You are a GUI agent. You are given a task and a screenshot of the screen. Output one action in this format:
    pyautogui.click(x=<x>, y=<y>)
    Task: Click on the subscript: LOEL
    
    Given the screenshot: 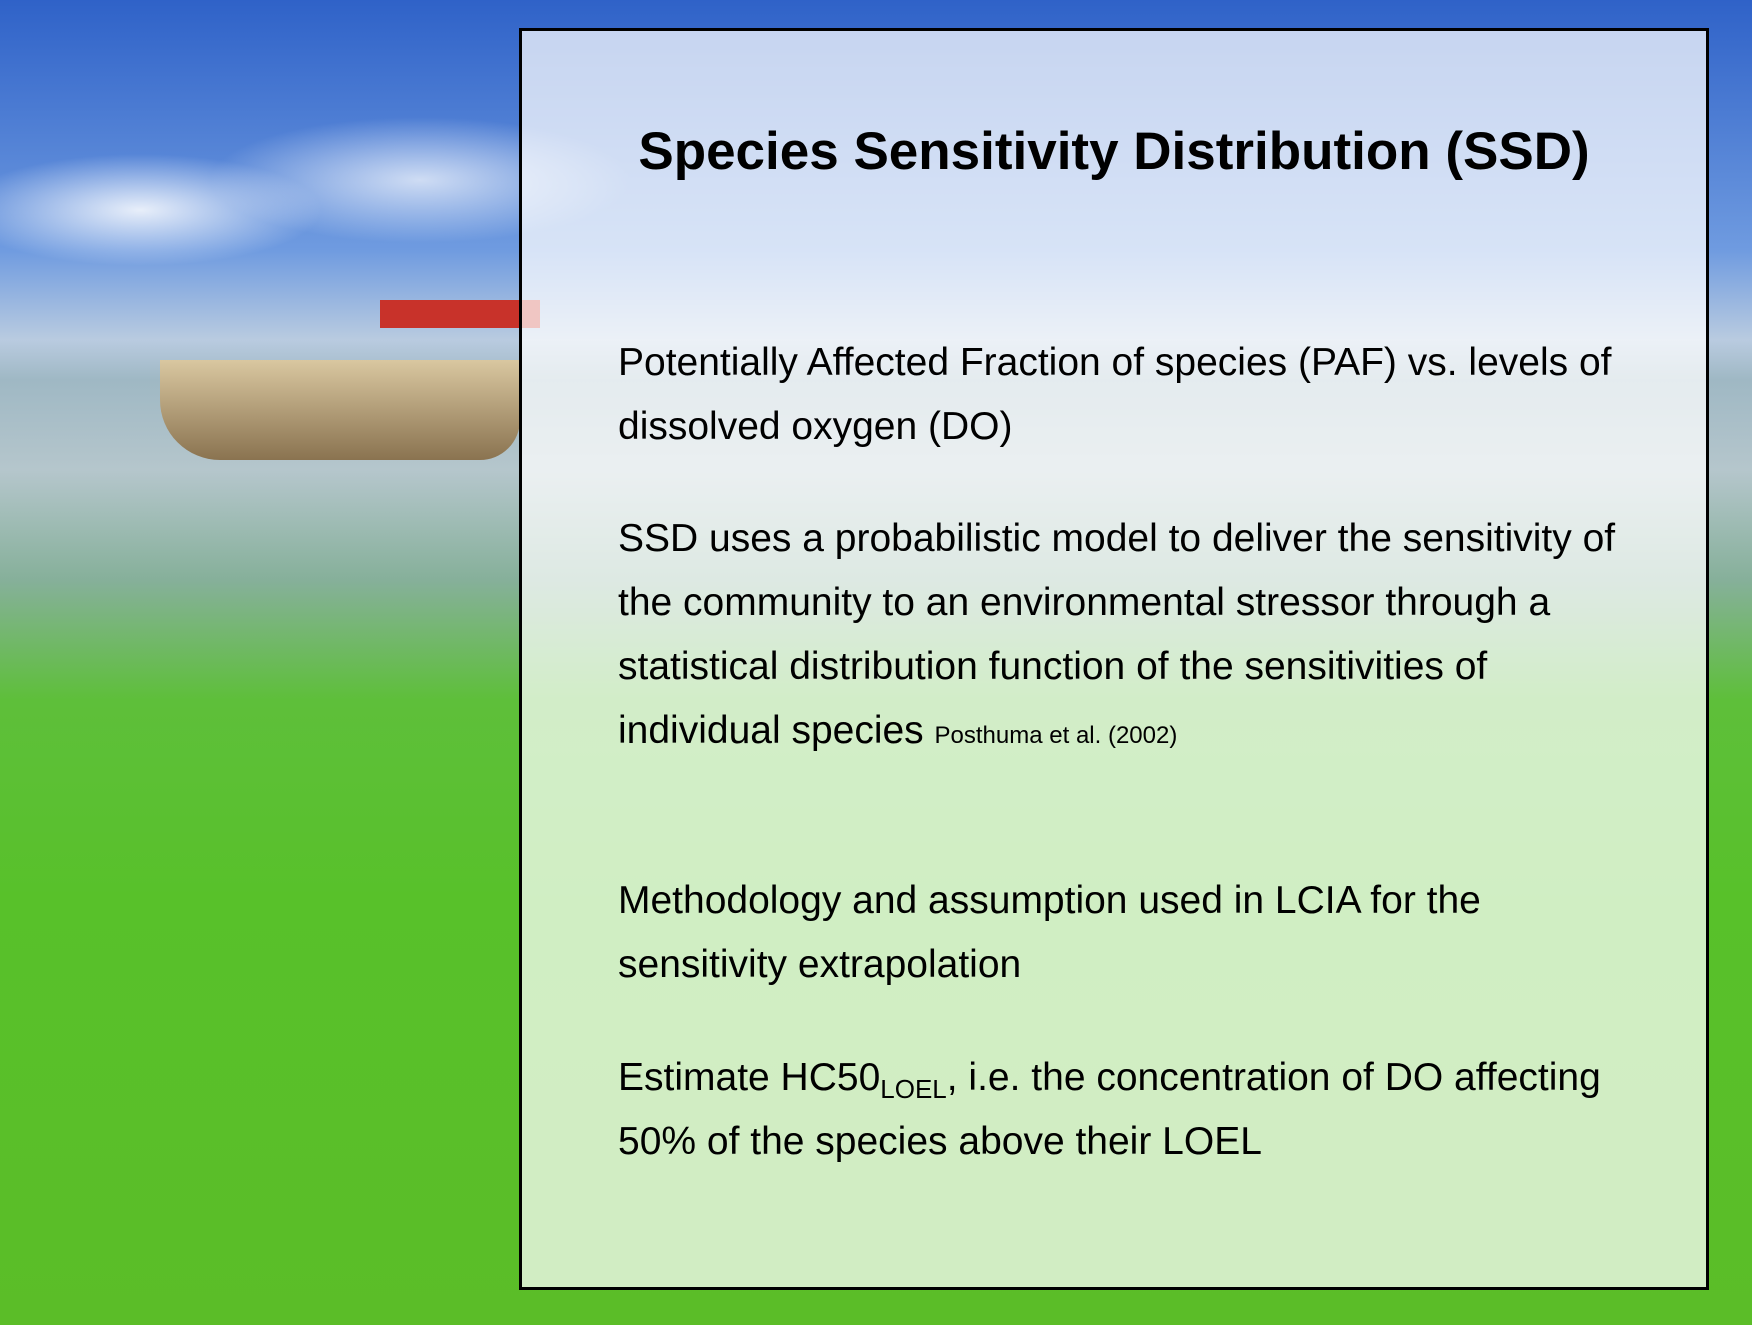 What is the action you would take?
    pyautogui.click(x=913, y=1089)
    